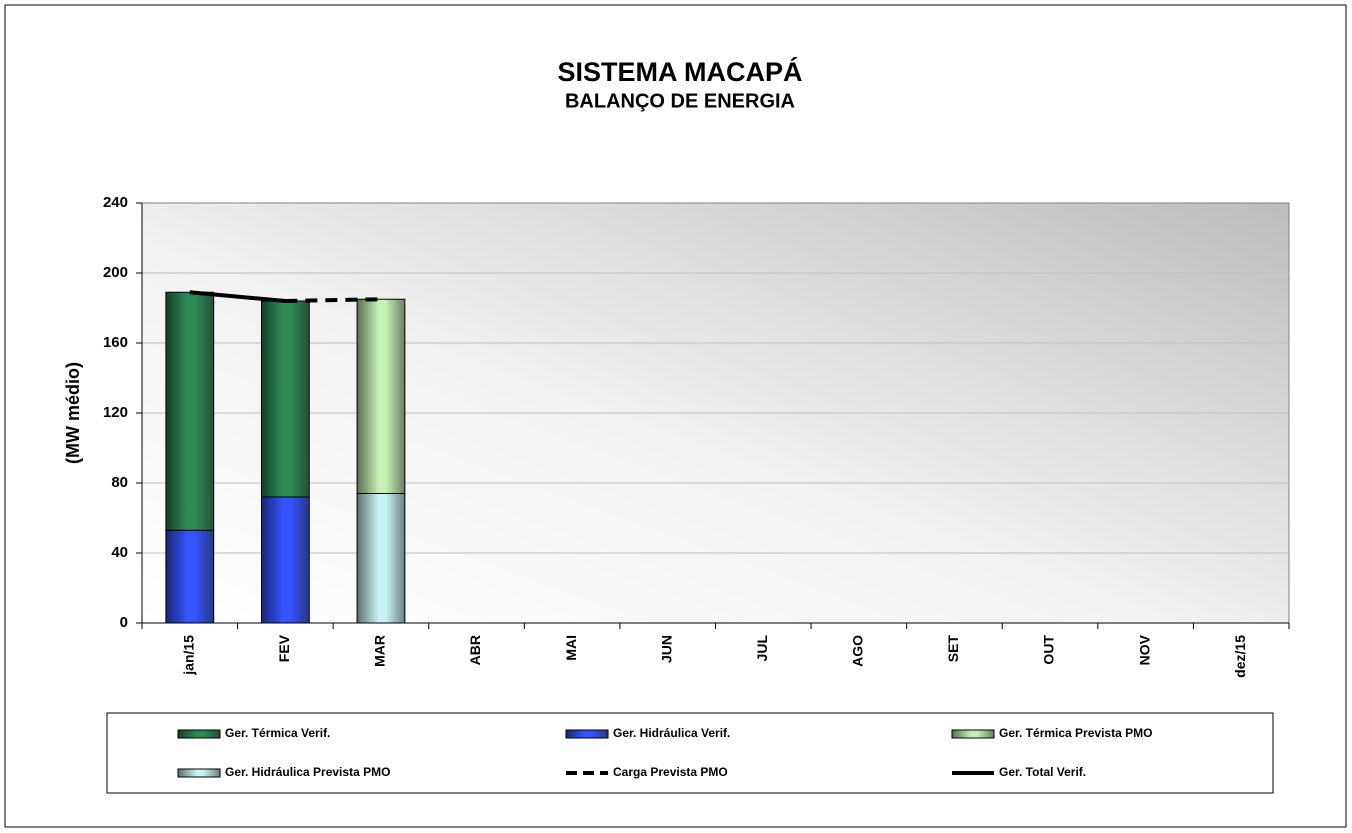  I want to click on x-tick-label: ABR, so click(475, 650).